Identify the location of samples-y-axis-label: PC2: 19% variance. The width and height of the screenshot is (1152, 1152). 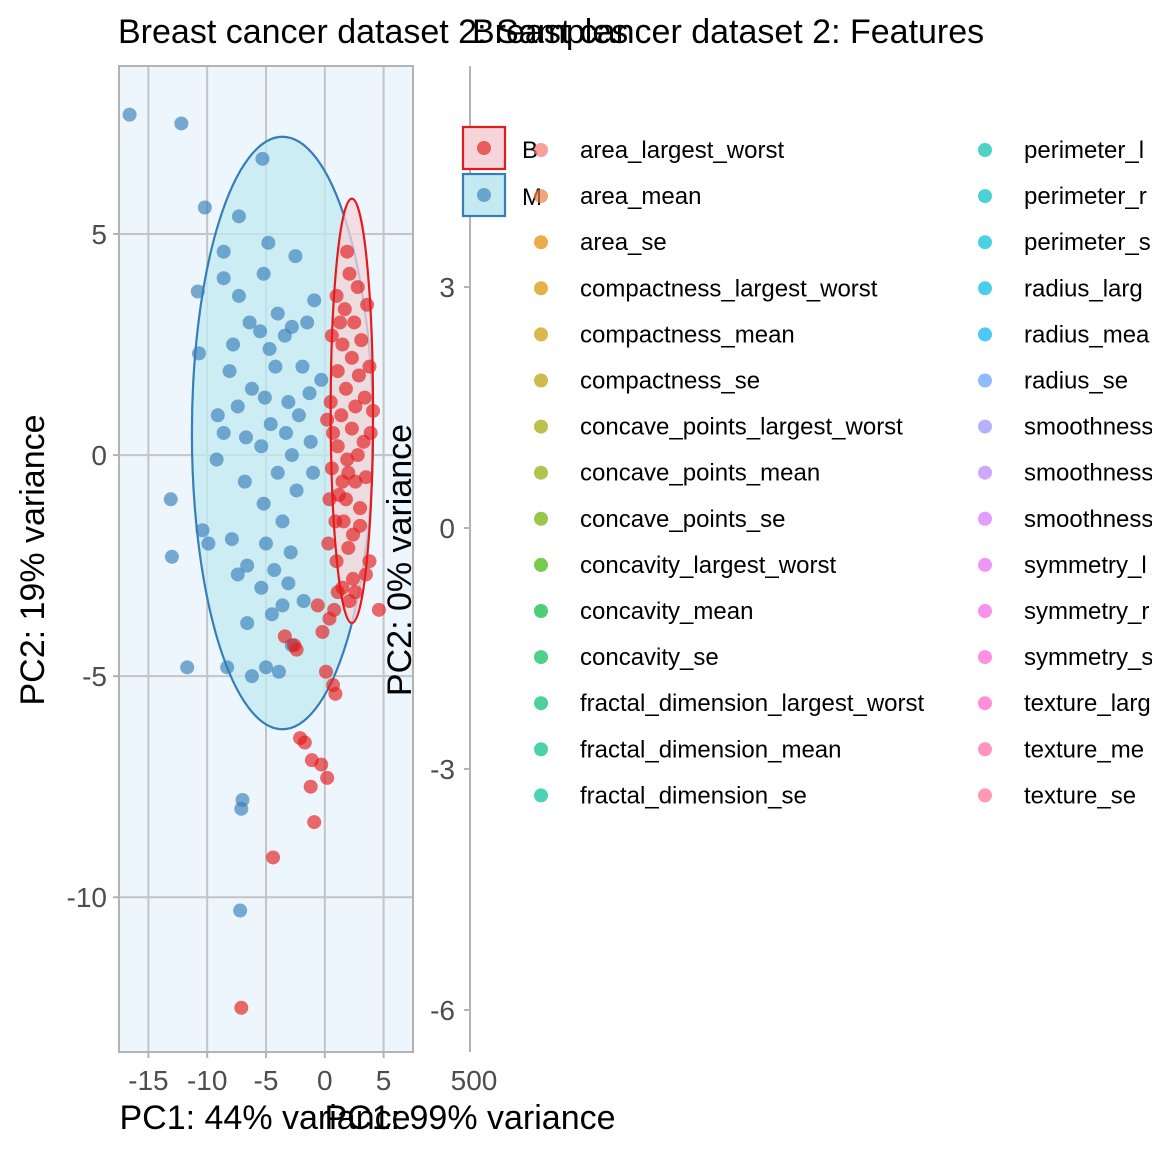
(33, 559).